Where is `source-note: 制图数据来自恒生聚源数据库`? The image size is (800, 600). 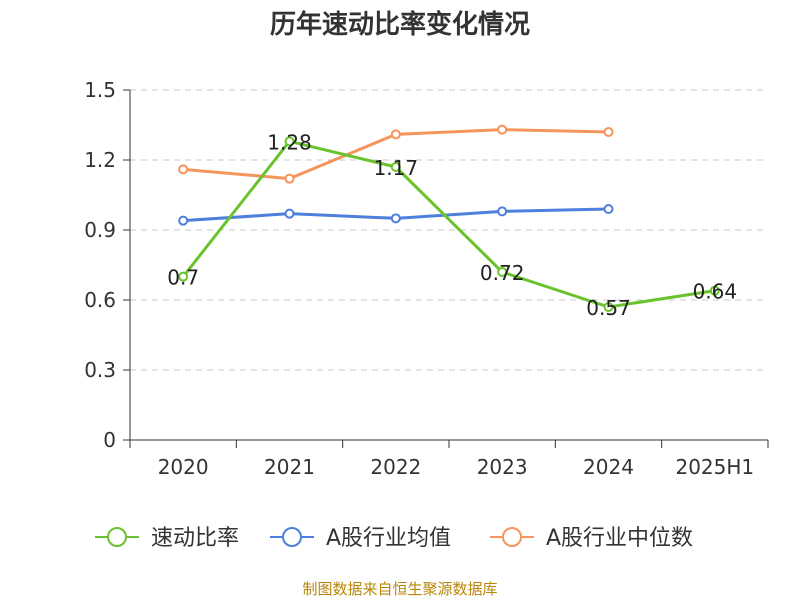 source-note: 制图数据来自恒生聚源数据库 is located at coordinates (400, 589).